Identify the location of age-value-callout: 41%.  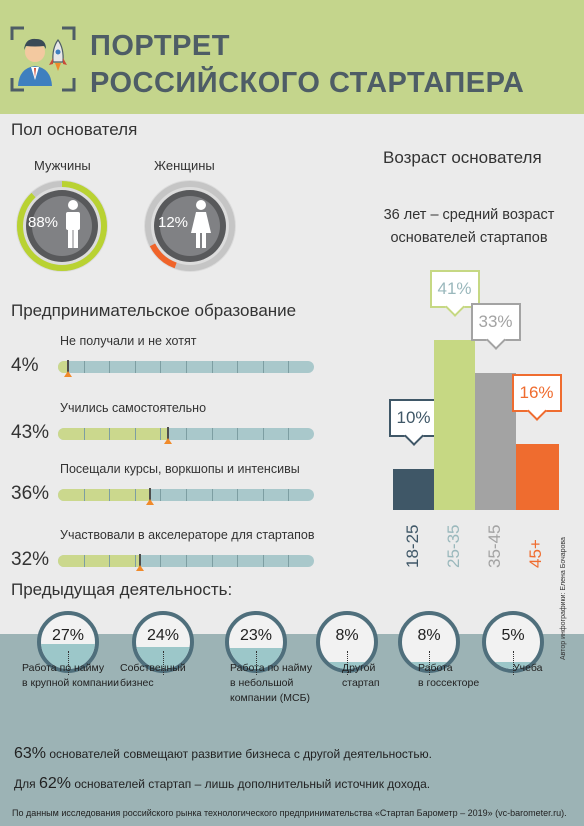
(454, 289).